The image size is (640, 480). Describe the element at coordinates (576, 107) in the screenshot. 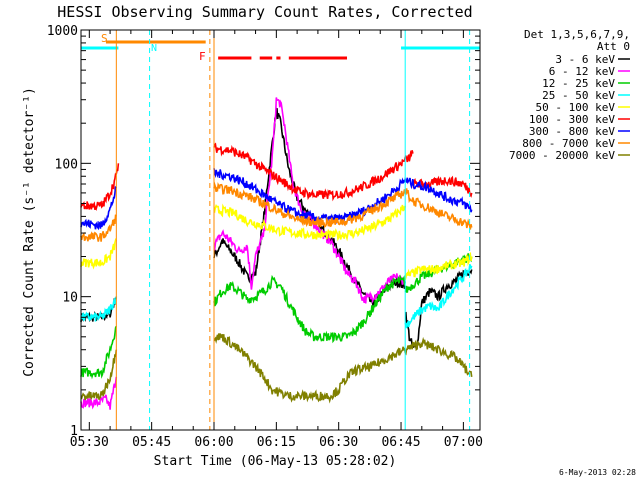

I see `legend-item-label-5: 50 - 100 keV` at that location.